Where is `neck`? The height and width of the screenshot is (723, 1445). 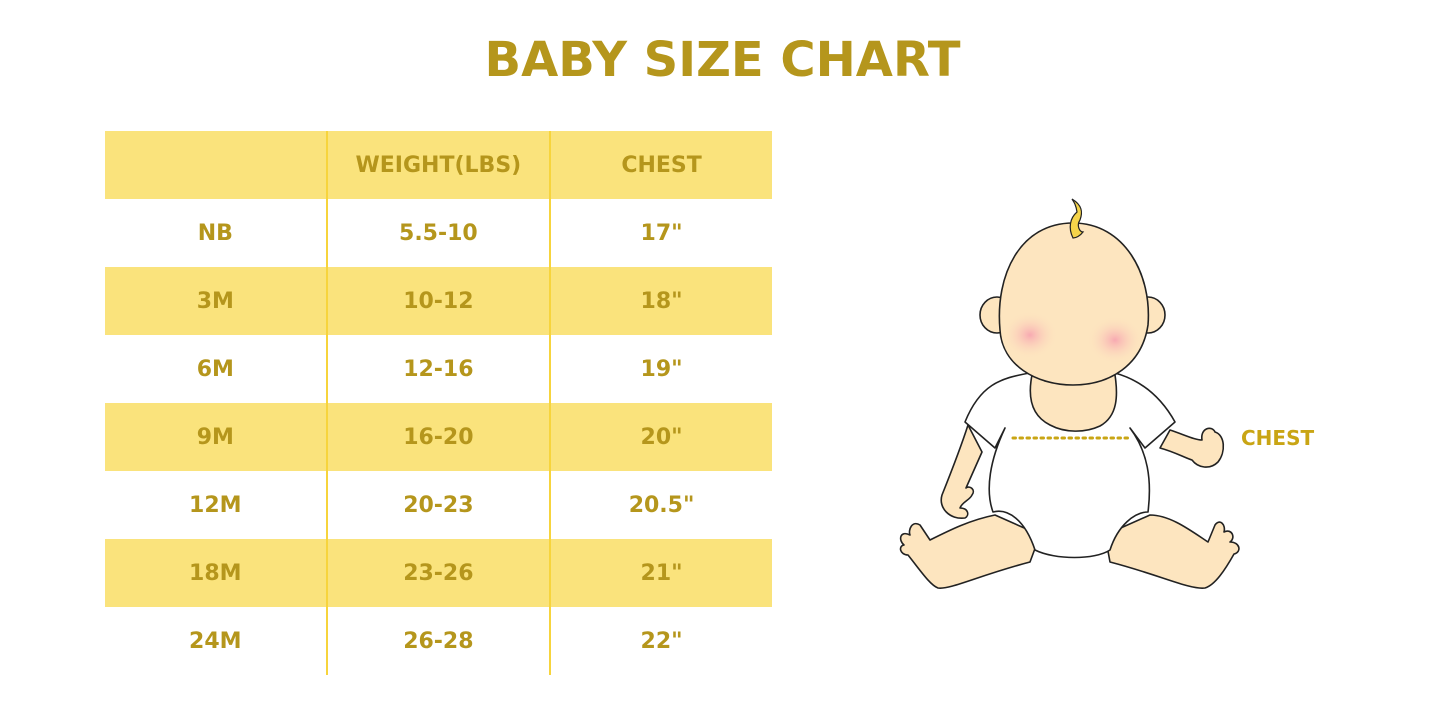 neck is located at coordinates (1073, 403).